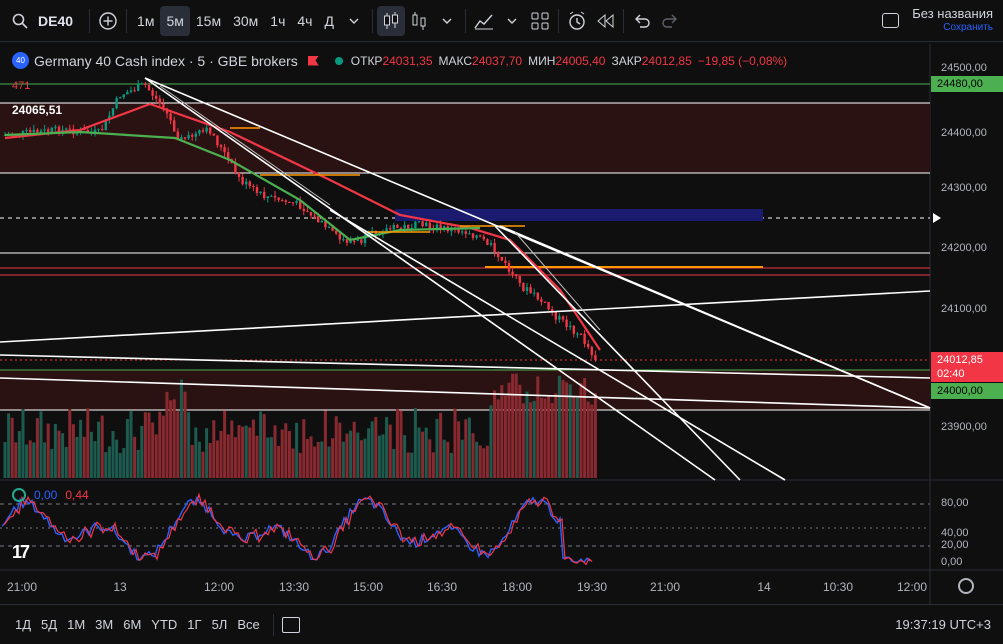 Image resolution: width=1003 pixels, height=644 pixels. What do you see at coordinates (967, 84) in the screenshot?
I see `price-tag-top: 24480,00` at bounding box center [967, 84].